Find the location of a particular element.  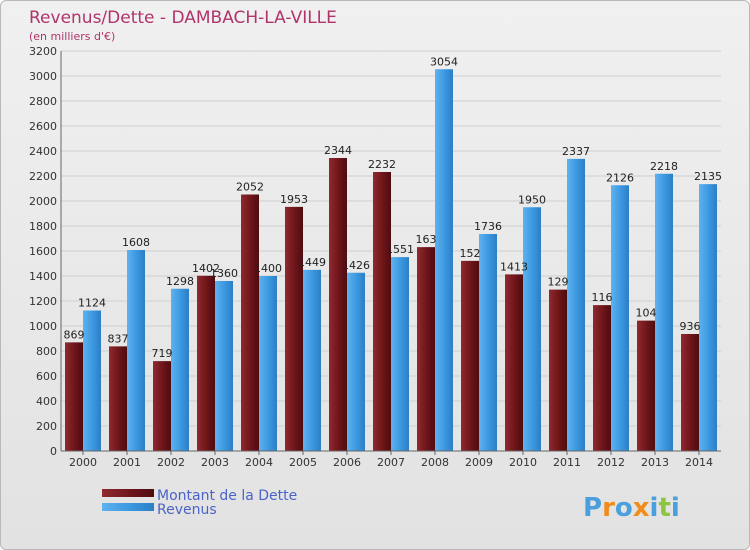

data-label: 104 is located at coordinates (646, 313).